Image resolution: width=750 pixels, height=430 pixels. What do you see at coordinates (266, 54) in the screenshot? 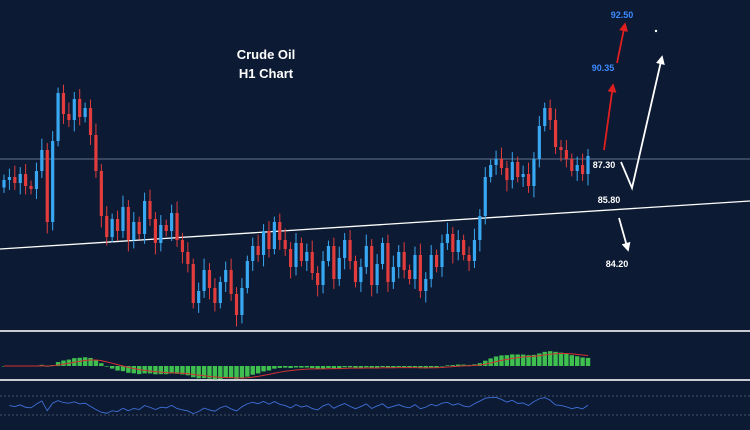
I see `chart-title: Crude Oil` at bounding box center [266, 54].